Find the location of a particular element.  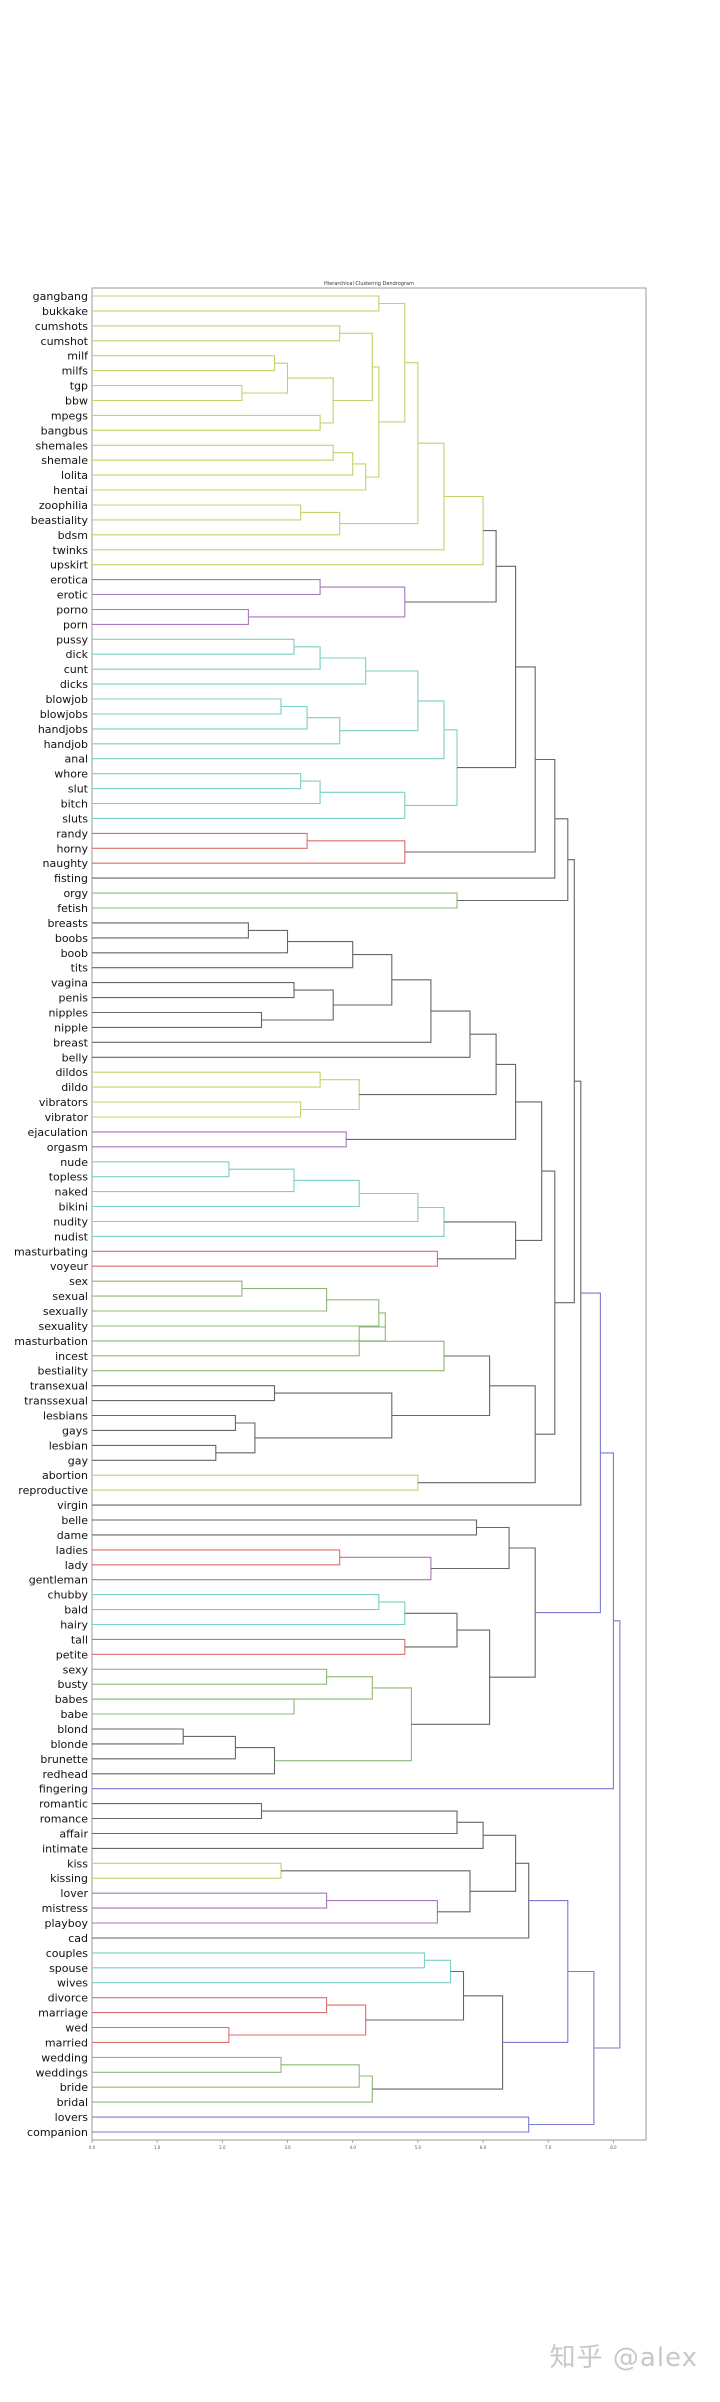

leaf-label: bald is located at coordinates (76, 1610).